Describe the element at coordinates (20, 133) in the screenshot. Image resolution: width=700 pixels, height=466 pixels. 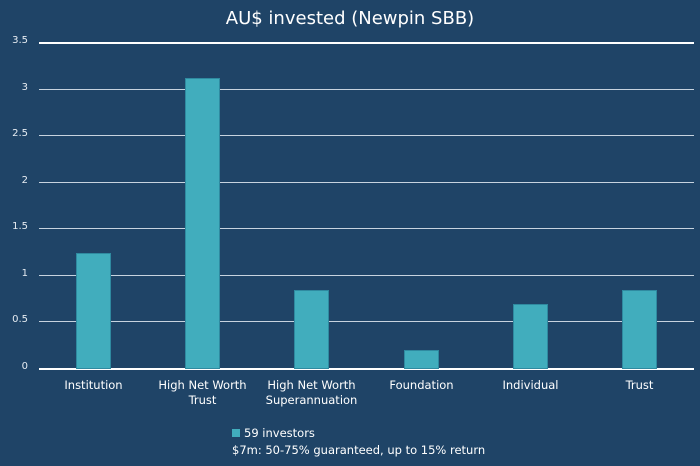
I see `y-tick-label: 2.5` at that location.